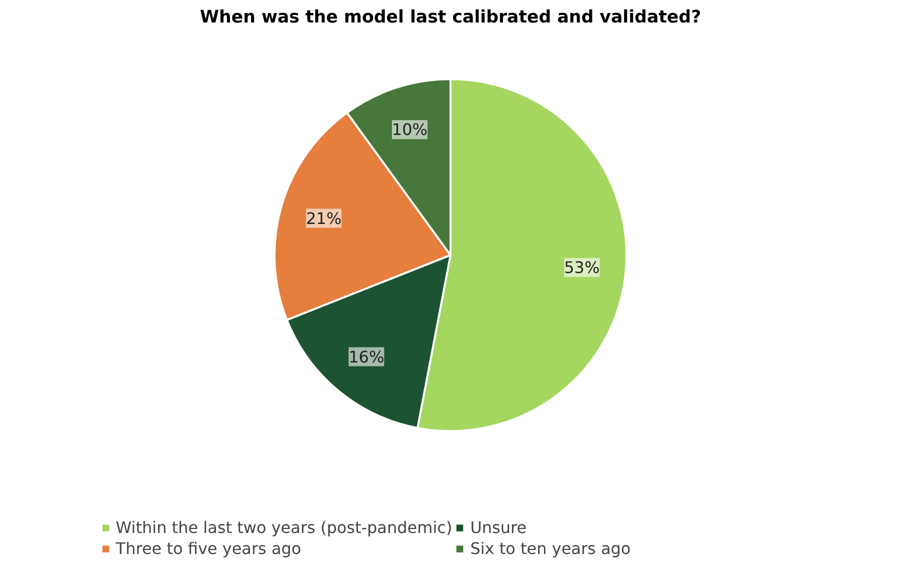 This screenshot has width=922, height=587. I want to click on legend-label: Six to ten years ago, so click(551, 548).